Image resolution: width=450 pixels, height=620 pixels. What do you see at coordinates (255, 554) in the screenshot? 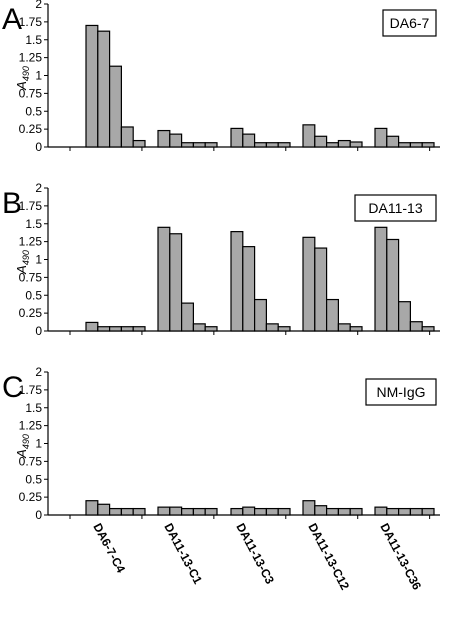
I see `x-category-label: DA11-13-C3` at bounding box center [255, 554].